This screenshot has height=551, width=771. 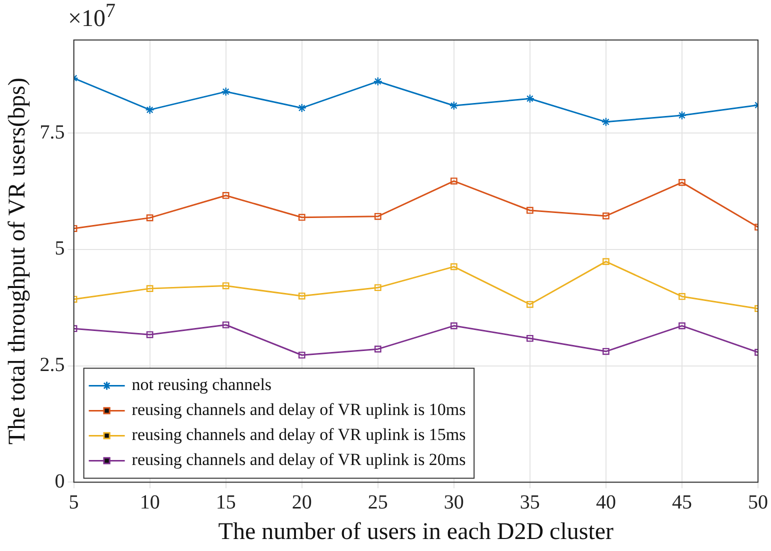 I want to click on text: ×10$^{7}$, so click(x=92, y=16).